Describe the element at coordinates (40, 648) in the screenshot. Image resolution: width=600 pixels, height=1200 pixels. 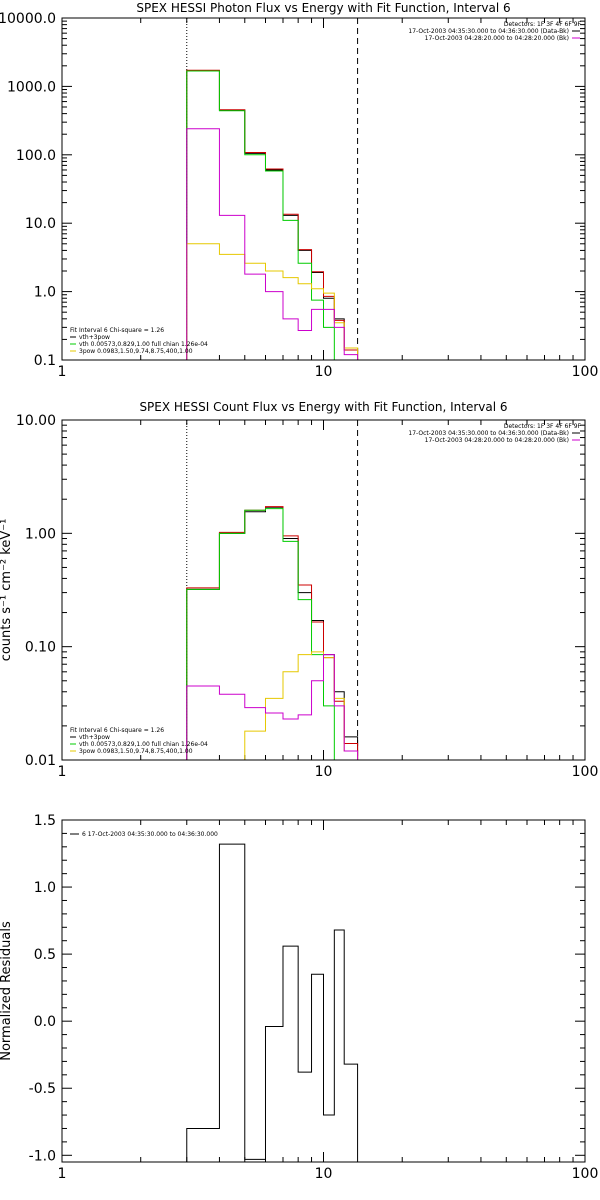
I see `y-tick-label: 0.10` at that location.